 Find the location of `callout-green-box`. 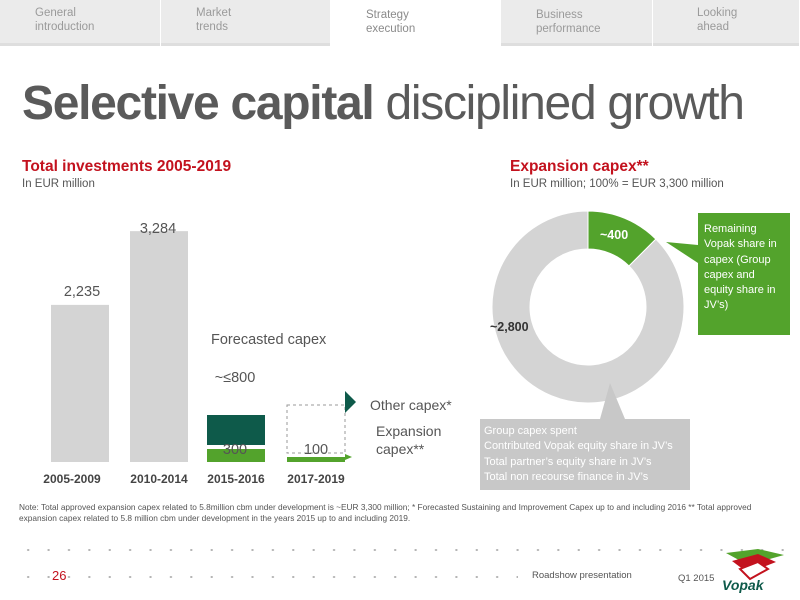

callout-green-box is located at coordinates (728, 274).